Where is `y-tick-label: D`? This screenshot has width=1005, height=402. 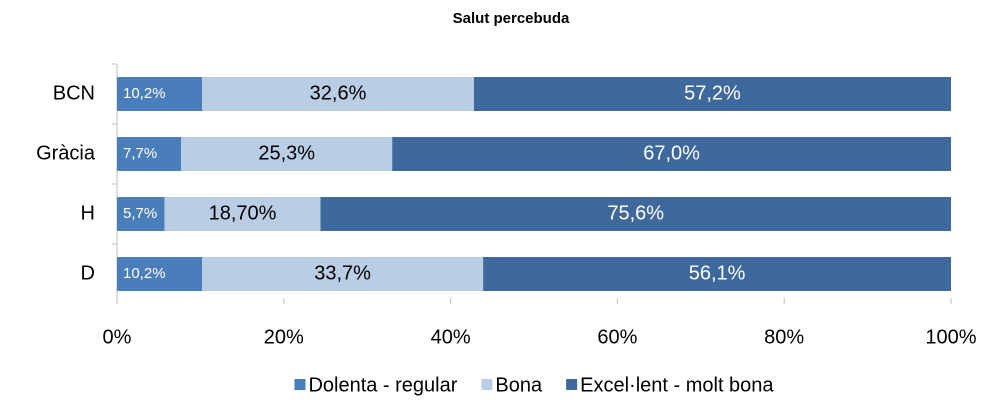 y-tick-label: D is located at coordinates (88, 273).